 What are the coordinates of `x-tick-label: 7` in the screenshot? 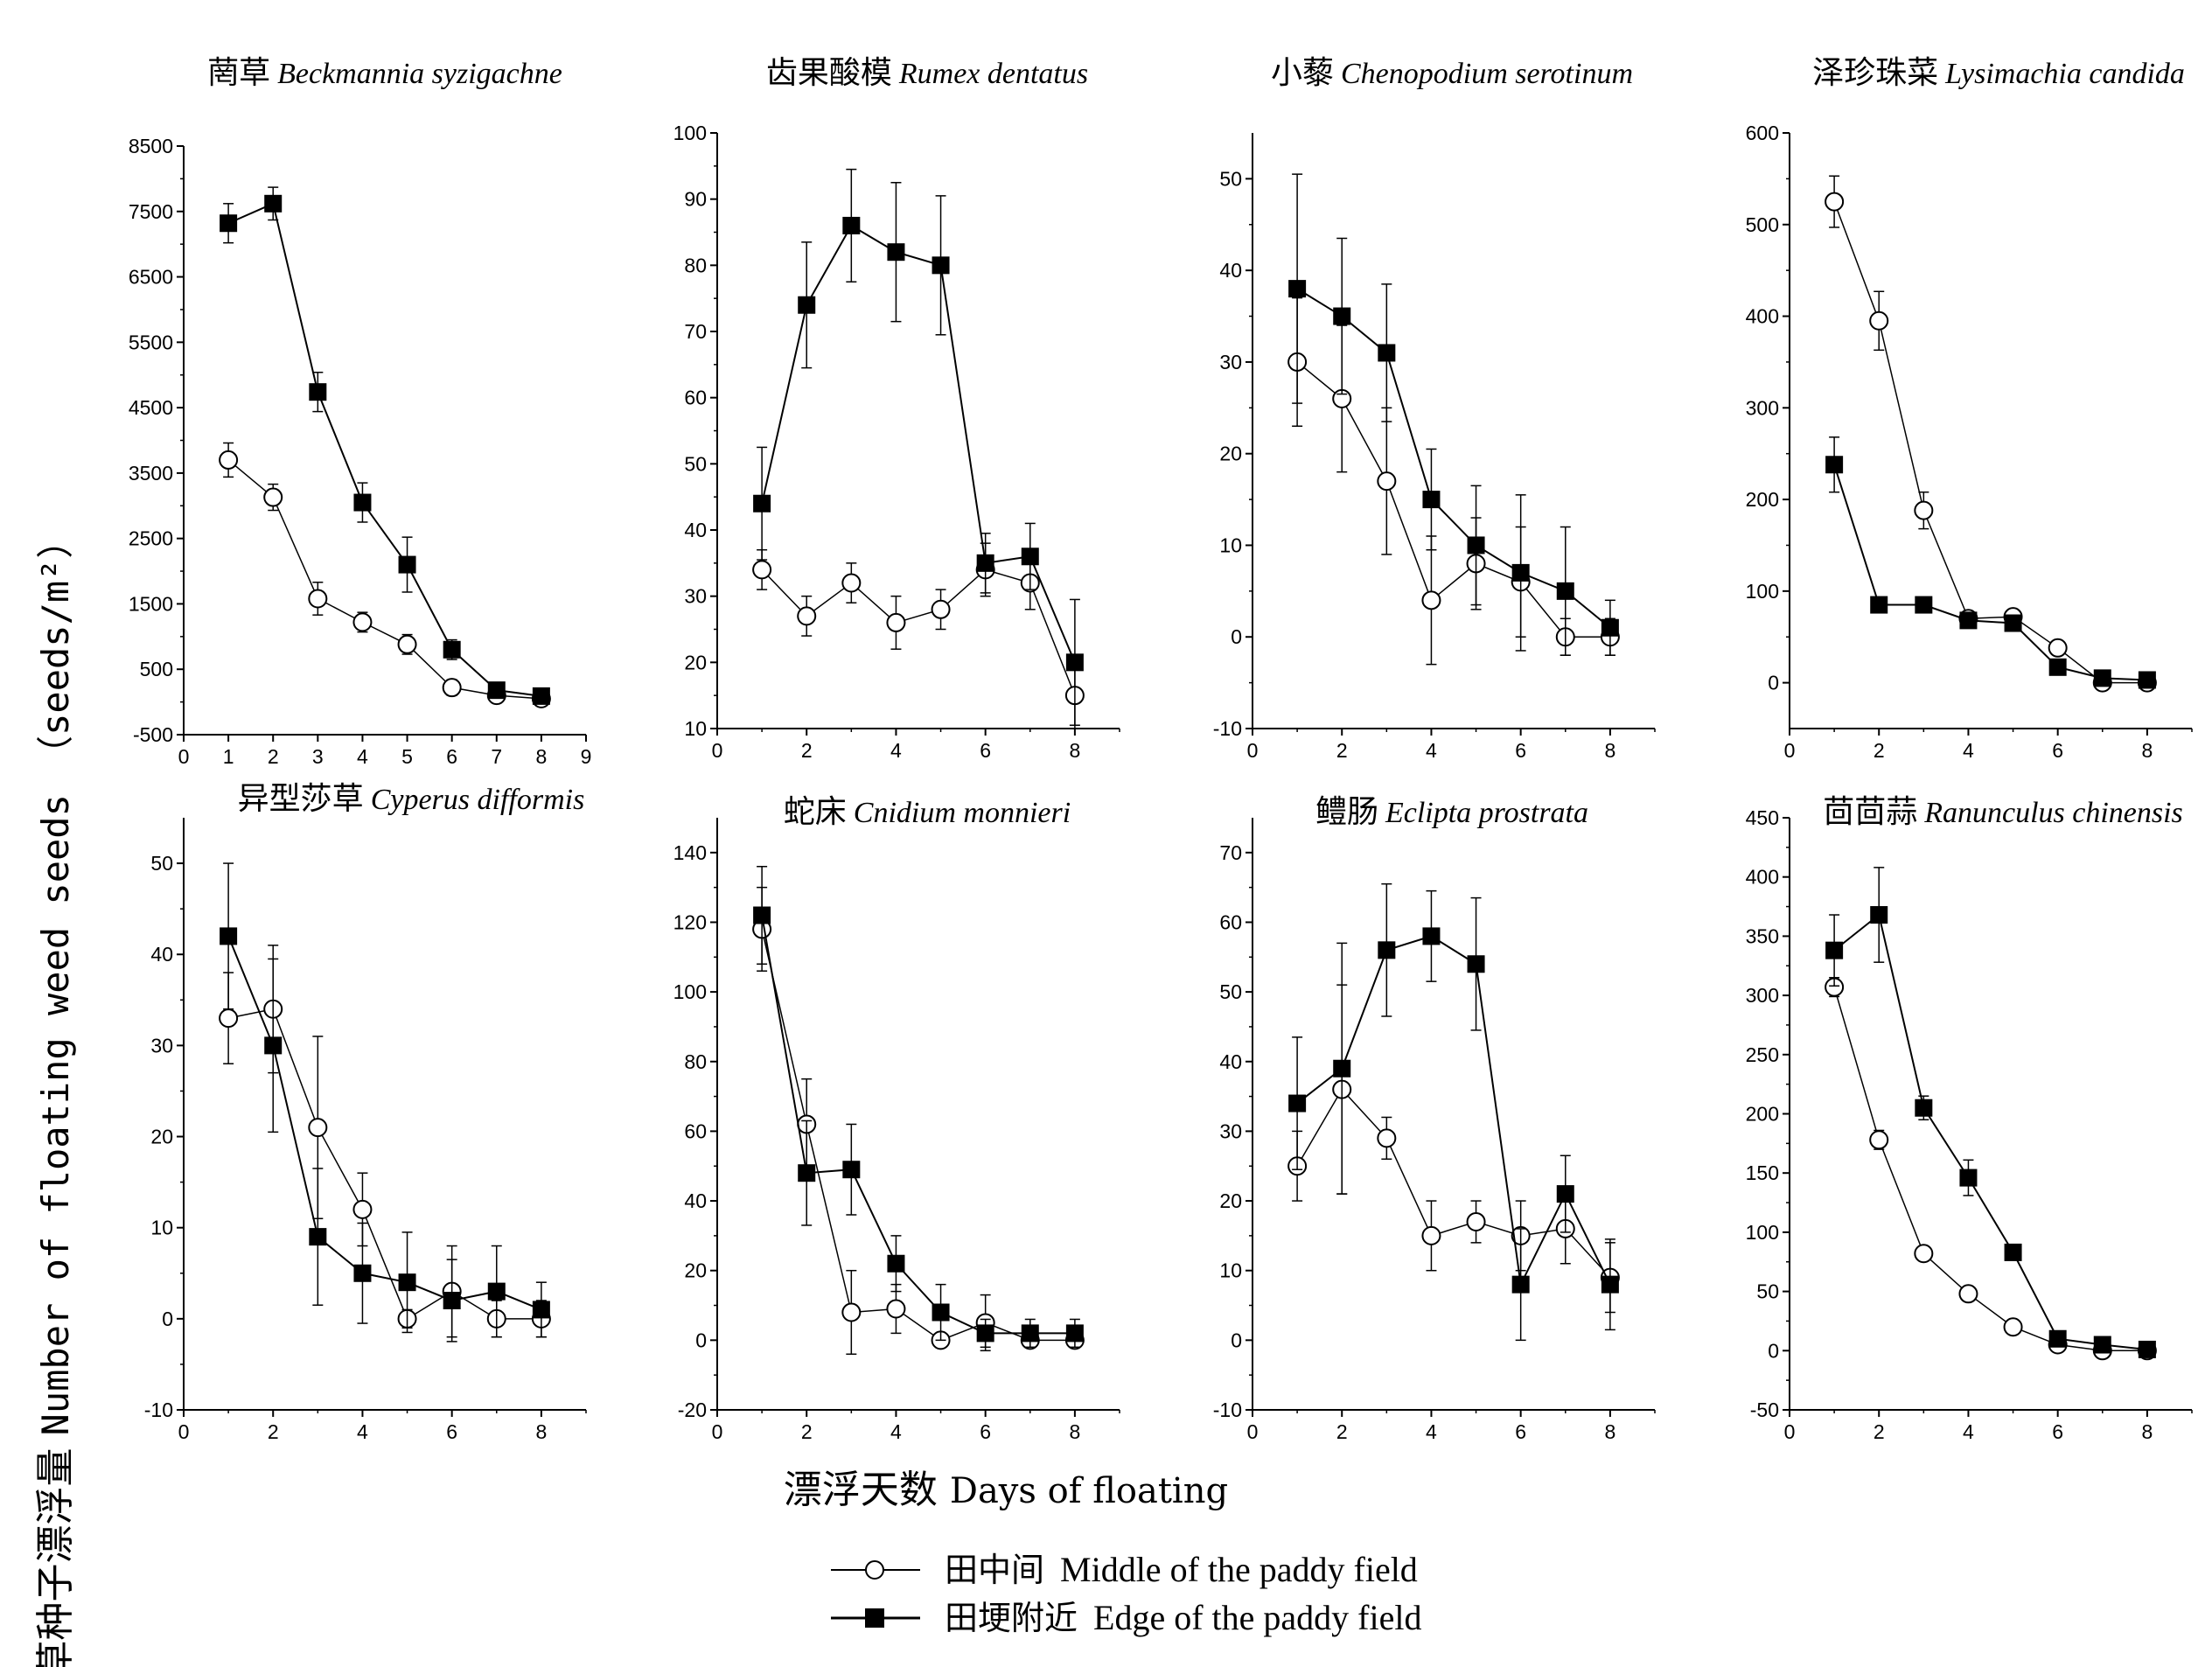 It's located at (496, 756).